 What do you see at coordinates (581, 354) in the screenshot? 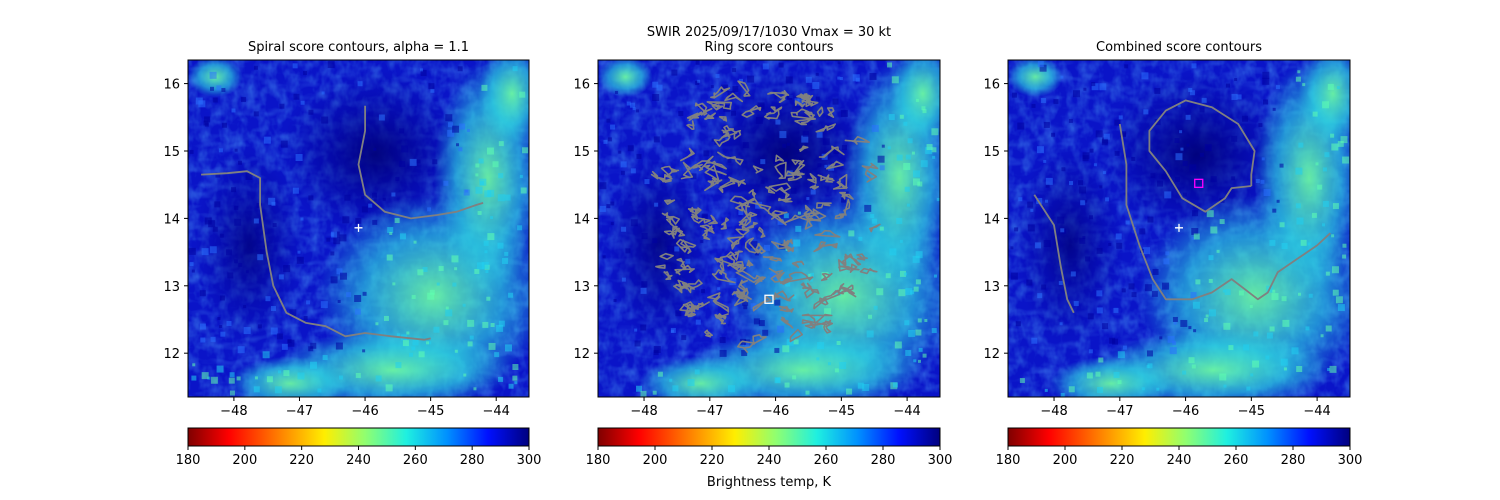
I see `y-tick-label: 12` at bounding box center [581, 354].